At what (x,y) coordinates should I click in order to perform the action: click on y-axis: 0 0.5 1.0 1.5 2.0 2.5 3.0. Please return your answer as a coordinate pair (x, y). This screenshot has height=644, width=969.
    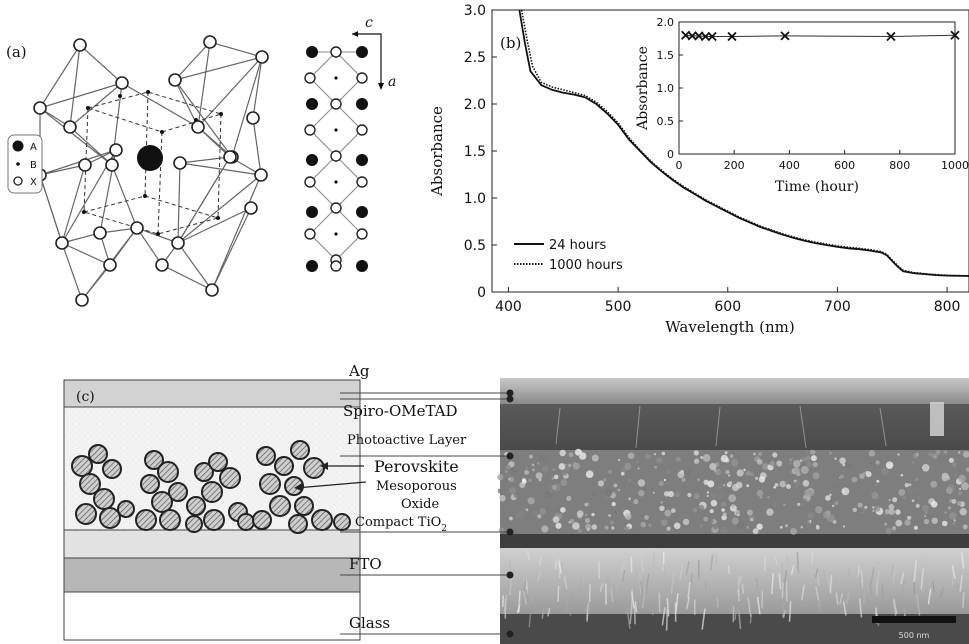
    Looking at the image, I should click on (480, 152).